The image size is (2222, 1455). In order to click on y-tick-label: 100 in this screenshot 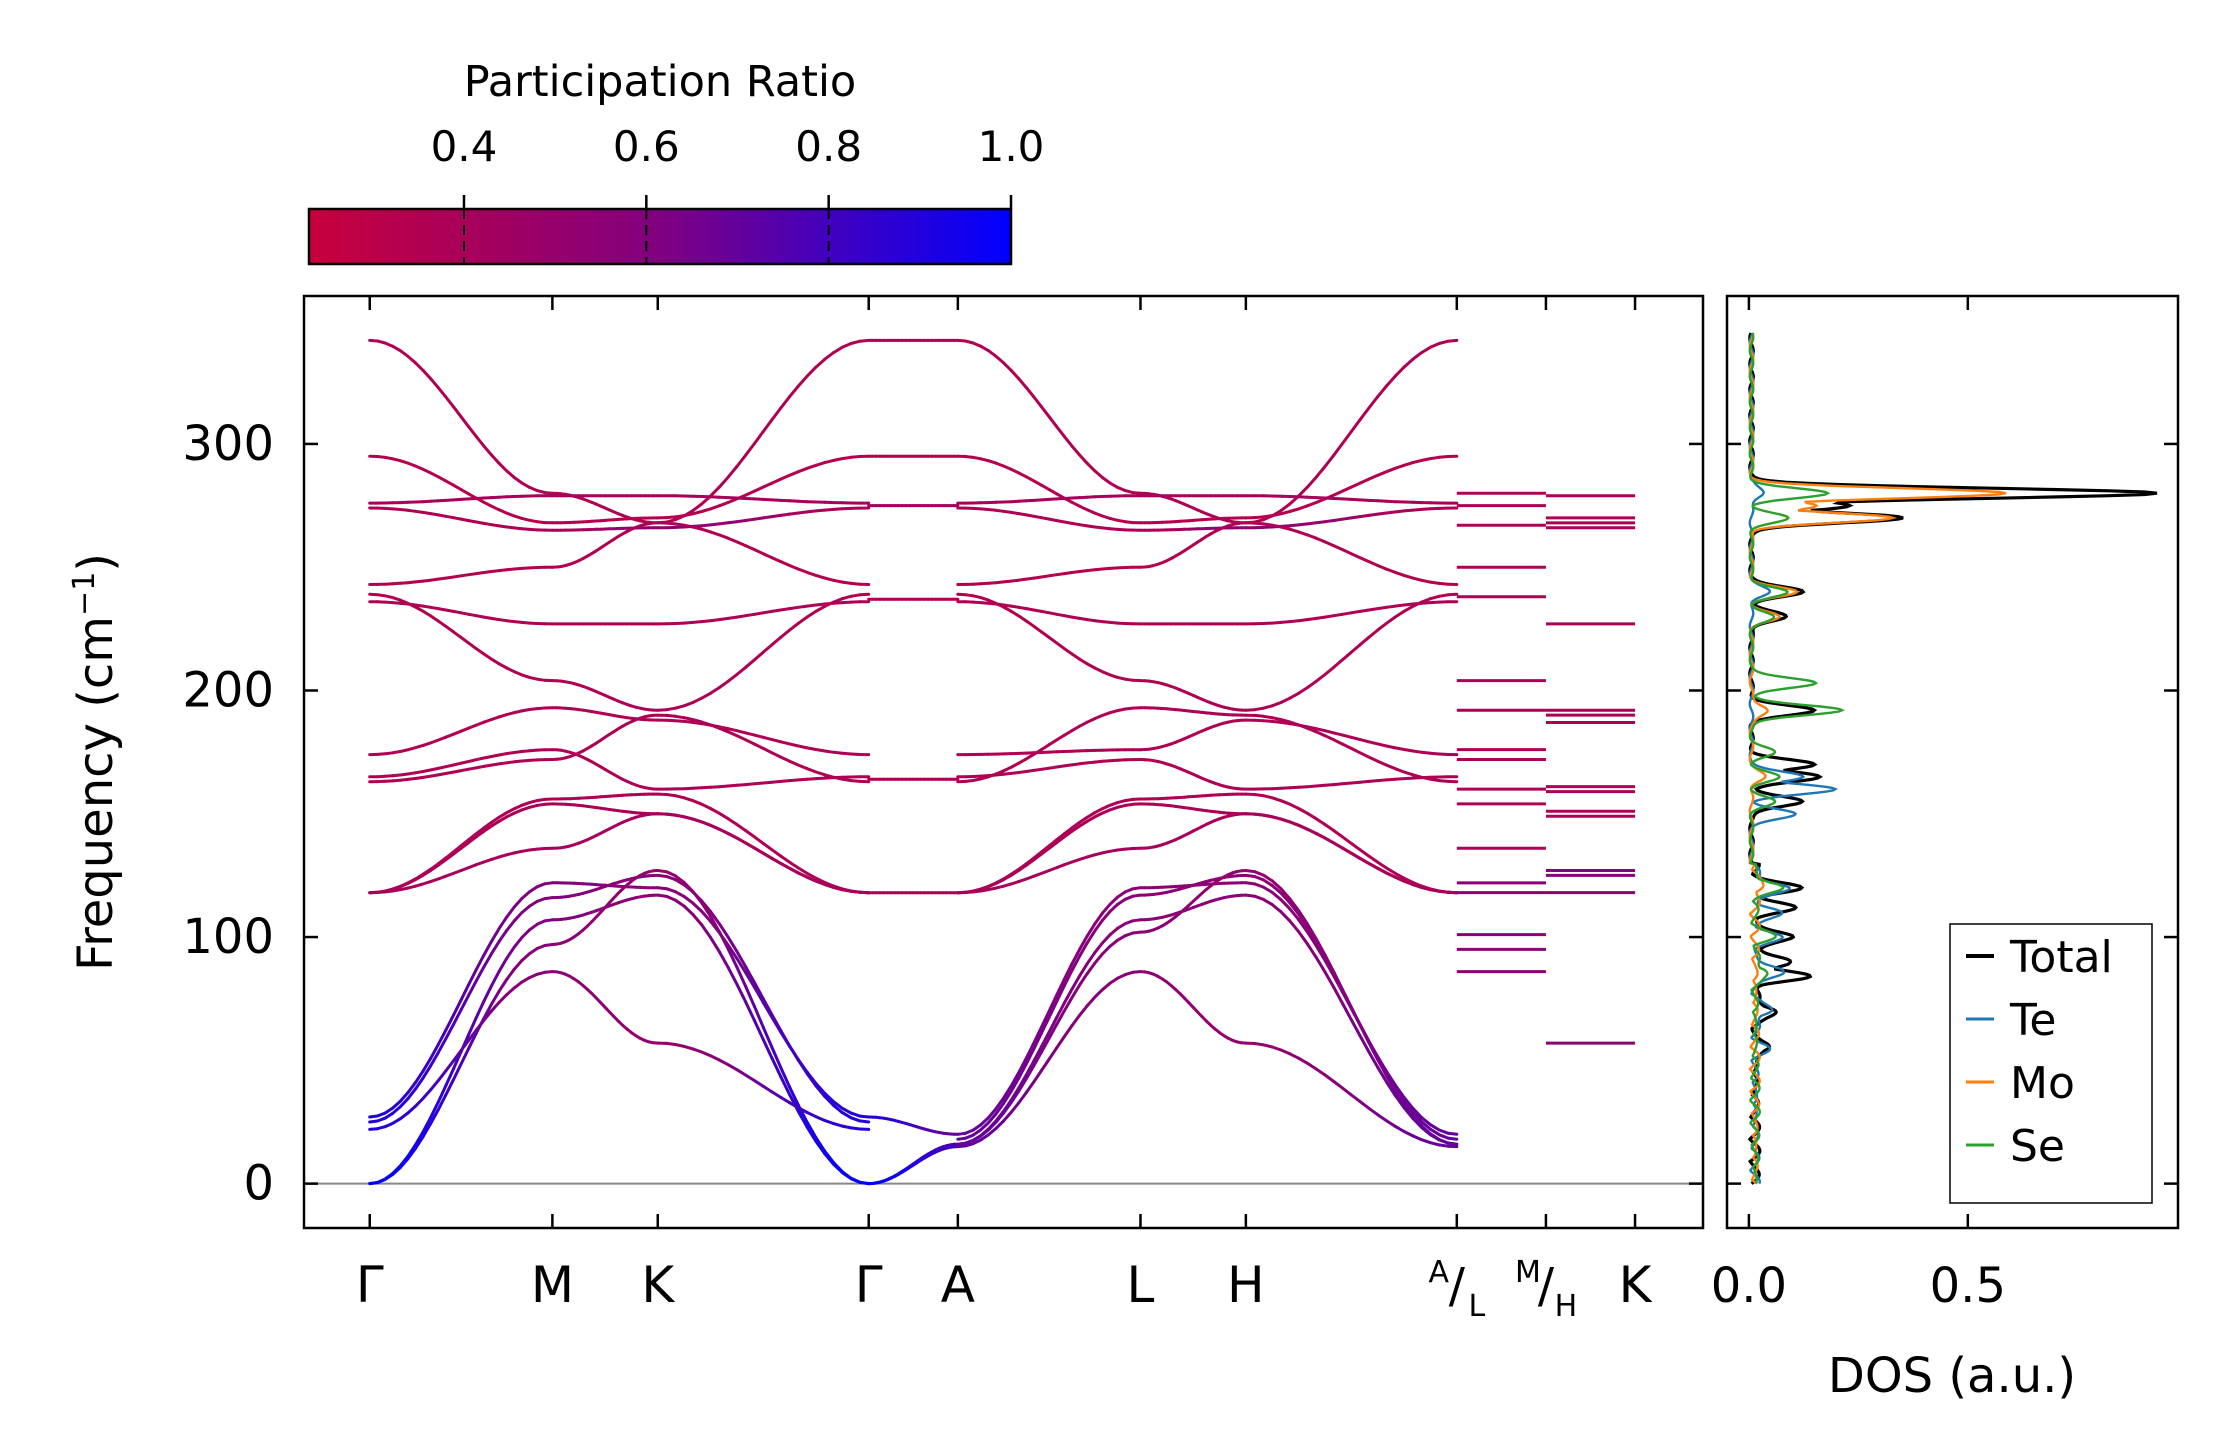, I will do `click(228, 937)`.